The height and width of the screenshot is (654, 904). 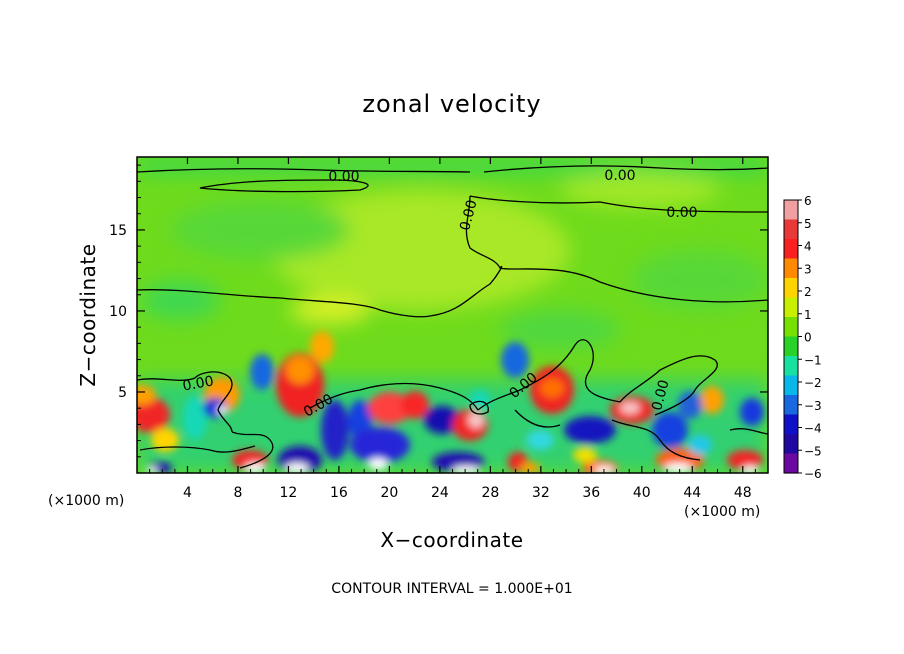 I want to click on x-unit-right: (×1000 m), so click(x=722, y=512).